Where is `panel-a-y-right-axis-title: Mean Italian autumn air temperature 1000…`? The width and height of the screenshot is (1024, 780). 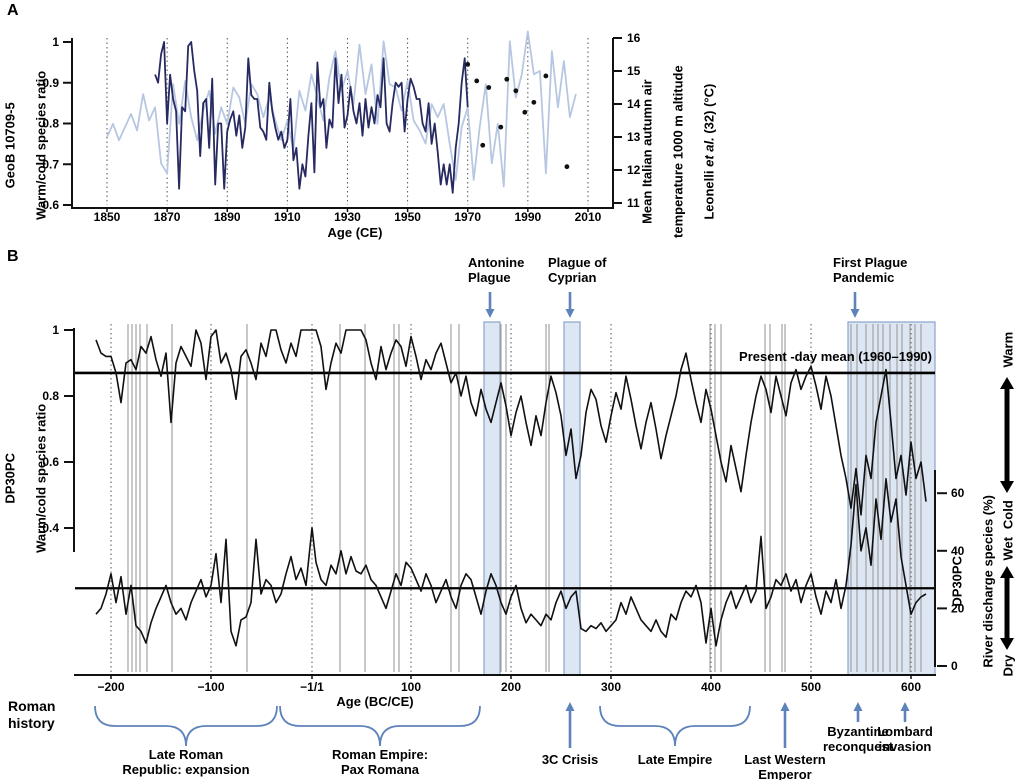 panel-a-y-right-axis-title: Mean Italian autumn air temperature 1000… is located at coordinates (677, 152).